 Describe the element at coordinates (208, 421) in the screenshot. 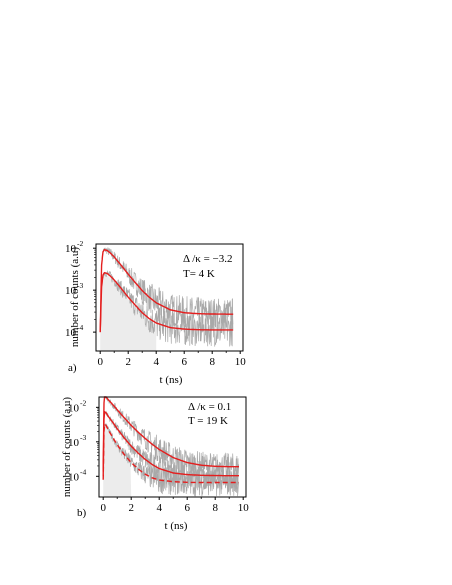

I see `annotation-temperature-b: T = 19 K` at that location.